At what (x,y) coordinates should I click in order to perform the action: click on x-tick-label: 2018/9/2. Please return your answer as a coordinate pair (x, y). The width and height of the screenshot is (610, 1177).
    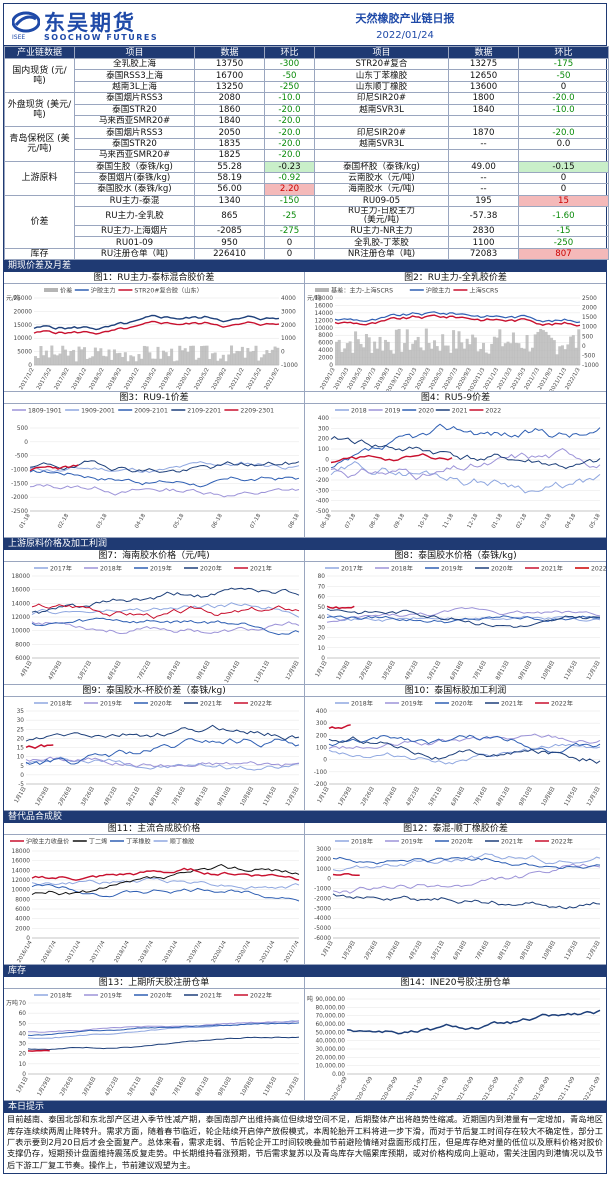
    Looking at the image, I should click on (114, 379).